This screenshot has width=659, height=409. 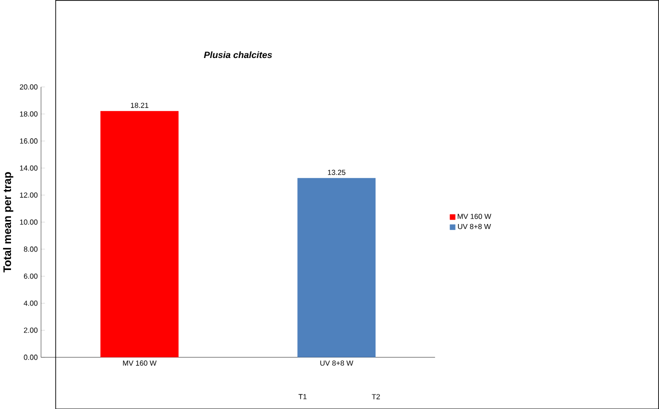 What do you see at coordinates (238, 54) in the screenshot?
I see `chart-title: Plusia chalcites` at bounding box center [238, 54].